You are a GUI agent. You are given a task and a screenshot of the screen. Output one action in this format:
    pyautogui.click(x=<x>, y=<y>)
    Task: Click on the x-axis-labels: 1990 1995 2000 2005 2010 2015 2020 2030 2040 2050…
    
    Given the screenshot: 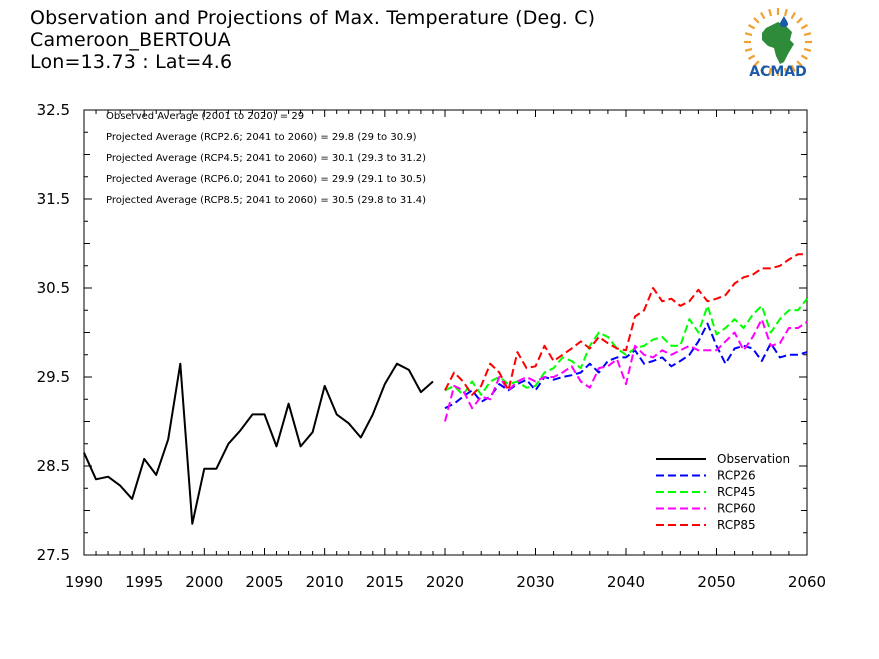 What is the action you would take?
    pyautogui.click(x=445, y=582)
    